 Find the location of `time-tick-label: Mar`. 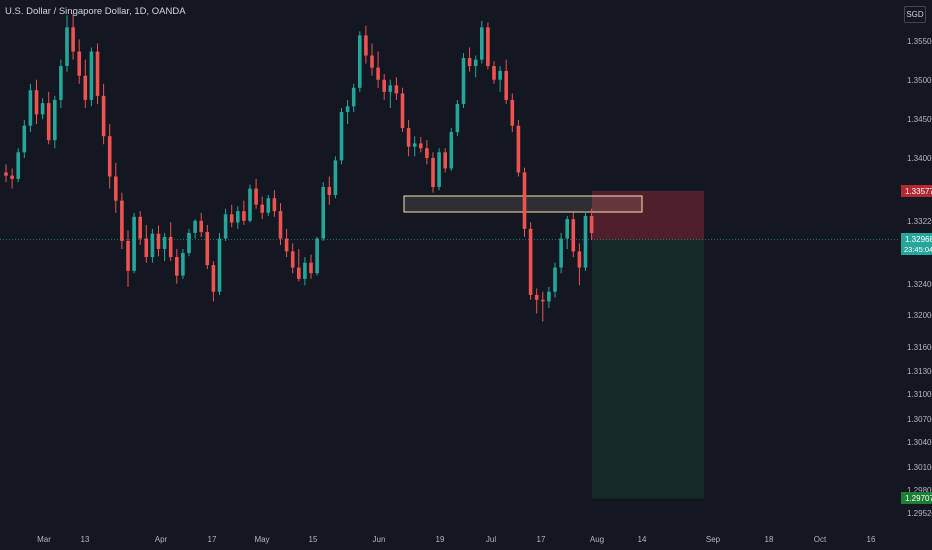

time-tick-label: Mar is located at coordinates (44, 539).